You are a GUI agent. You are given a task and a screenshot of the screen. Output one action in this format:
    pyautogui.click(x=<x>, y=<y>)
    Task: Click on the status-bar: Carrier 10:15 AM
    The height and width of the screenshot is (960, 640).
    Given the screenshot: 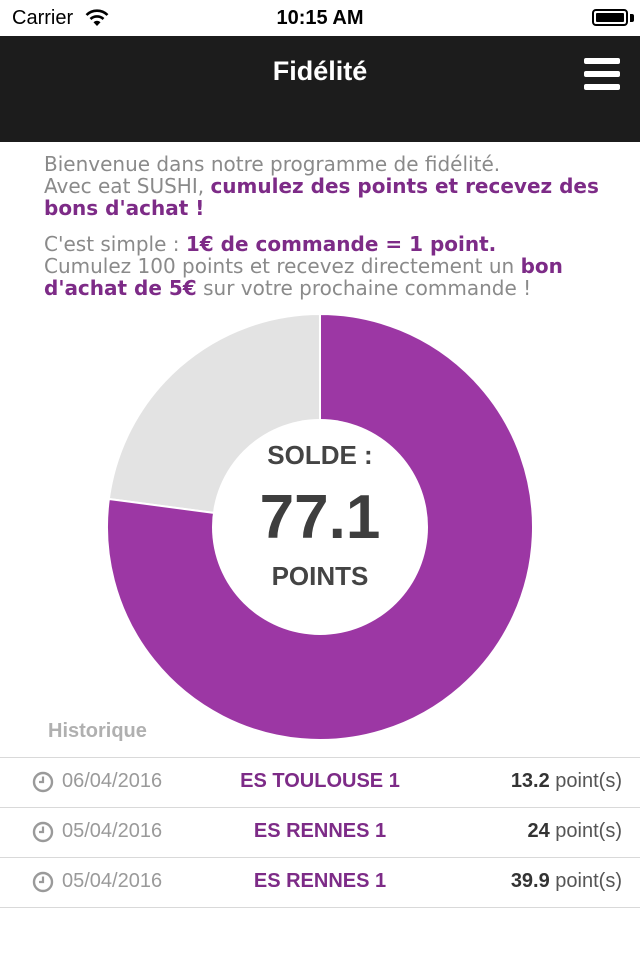 What is the action you would take?
    pyautogui.click(x=320, y=18)
    